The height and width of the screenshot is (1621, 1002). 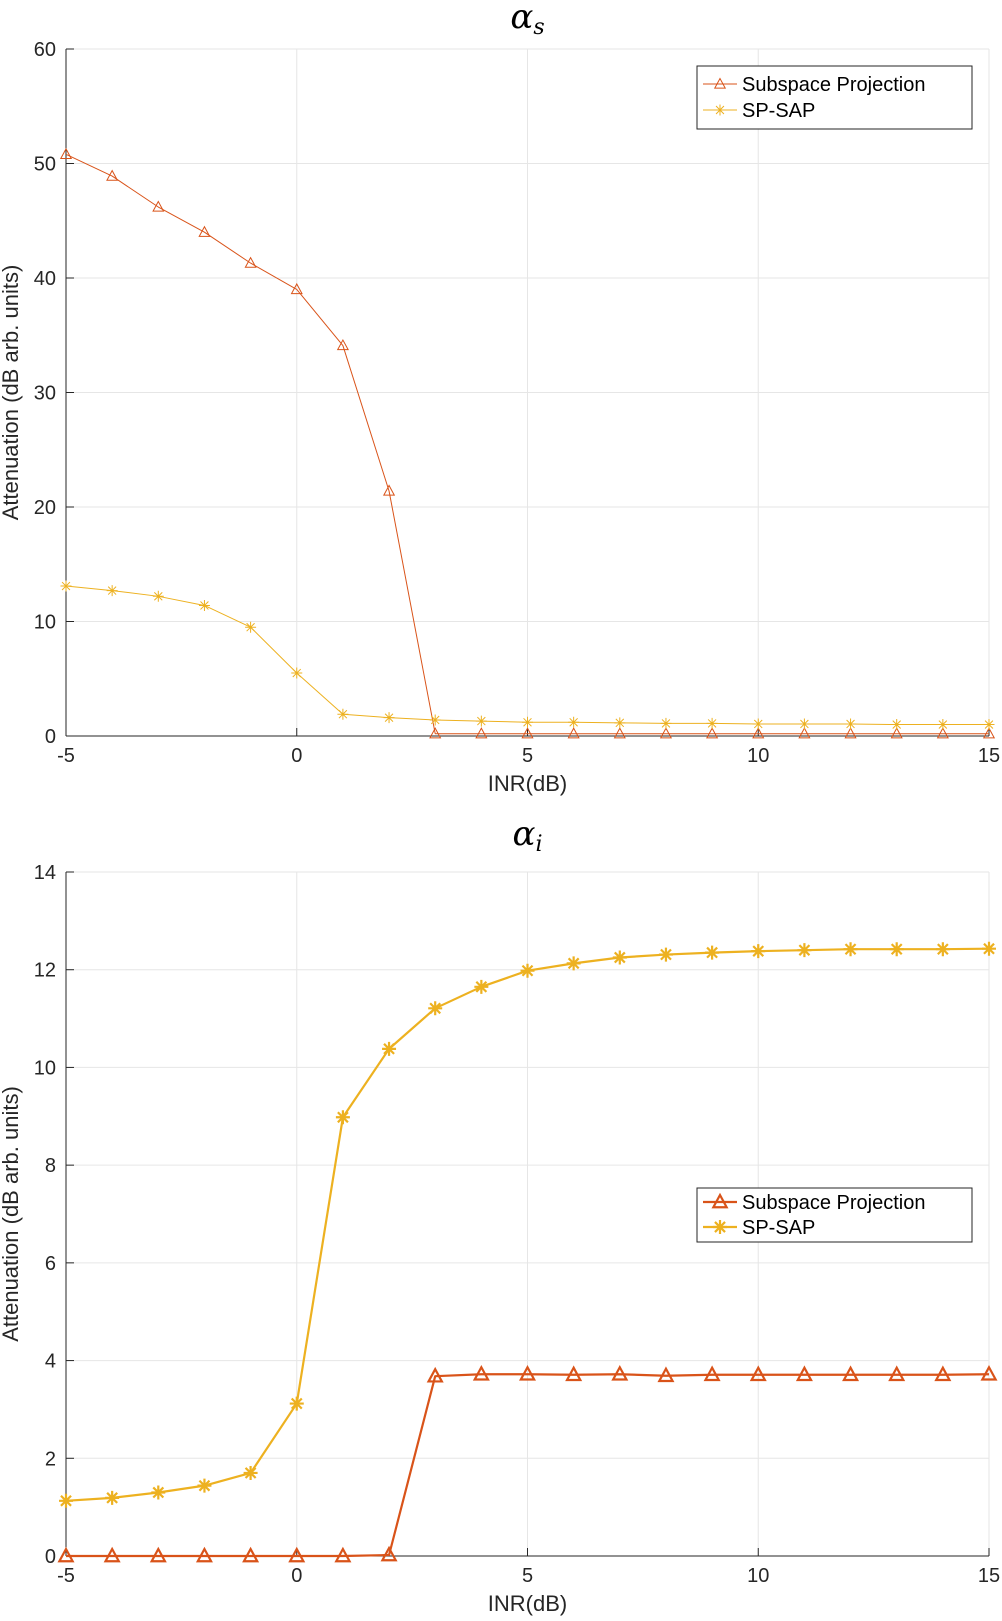 What do you see at coordinates (50, 1362) in the screenshot?
I see `y-tick-label: 4` at bounding box center [50, 1362].